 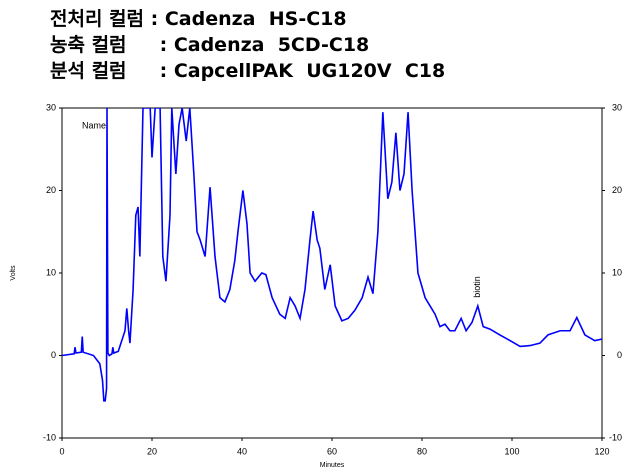 What do you see at coordinates (332, 465) in the screenshot?
I see `x-axis-label: Minutes` at bounding box center [332, 465].